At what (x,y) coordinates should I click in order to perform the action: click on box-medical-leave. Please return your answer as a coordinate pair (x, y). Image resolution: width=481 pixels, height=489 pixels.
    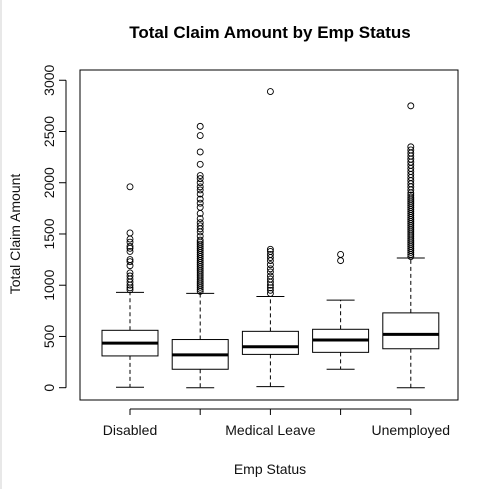
    Looking at the image, I should click on (270, 238).